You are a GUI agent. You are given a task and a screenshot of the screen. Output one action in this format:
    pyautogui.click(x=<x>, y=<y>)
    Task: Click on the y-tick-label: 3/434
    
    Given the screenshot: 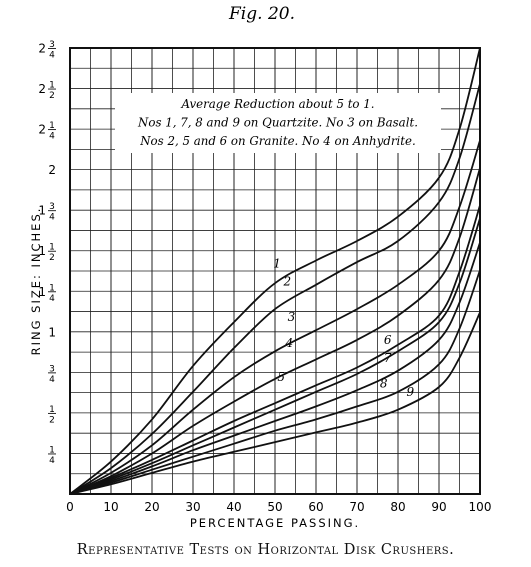 What is the action you would take?
    pyautogui.click(x=52, y=374)
    